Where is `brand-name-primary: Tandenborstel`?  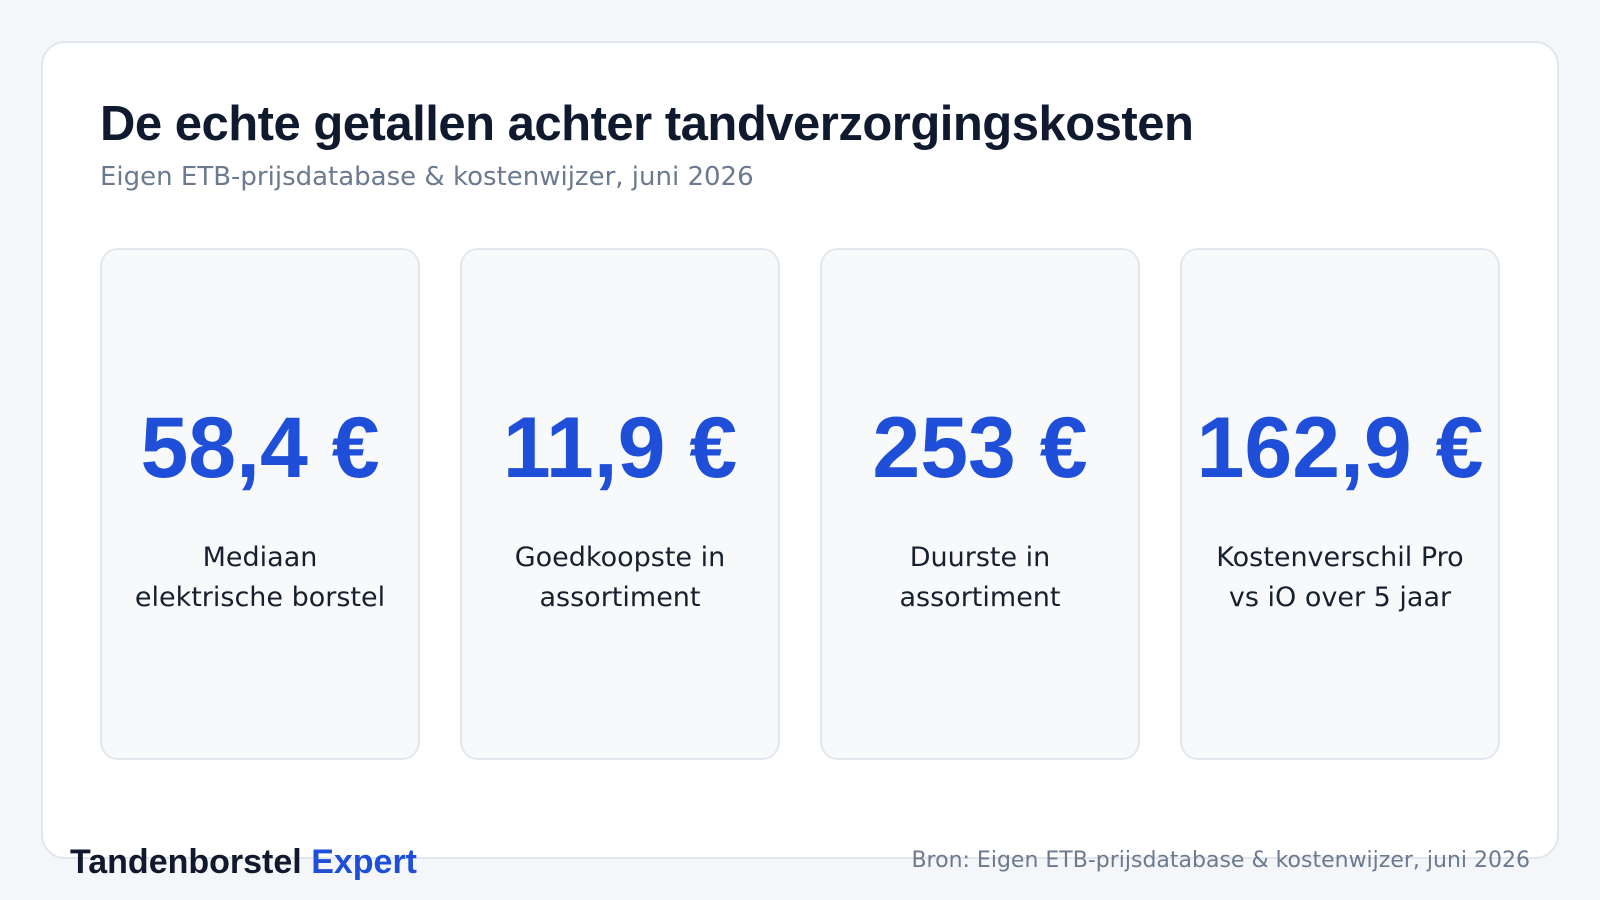
brand-name-primary: Tandenborstel is located at coordinates (186, 862).